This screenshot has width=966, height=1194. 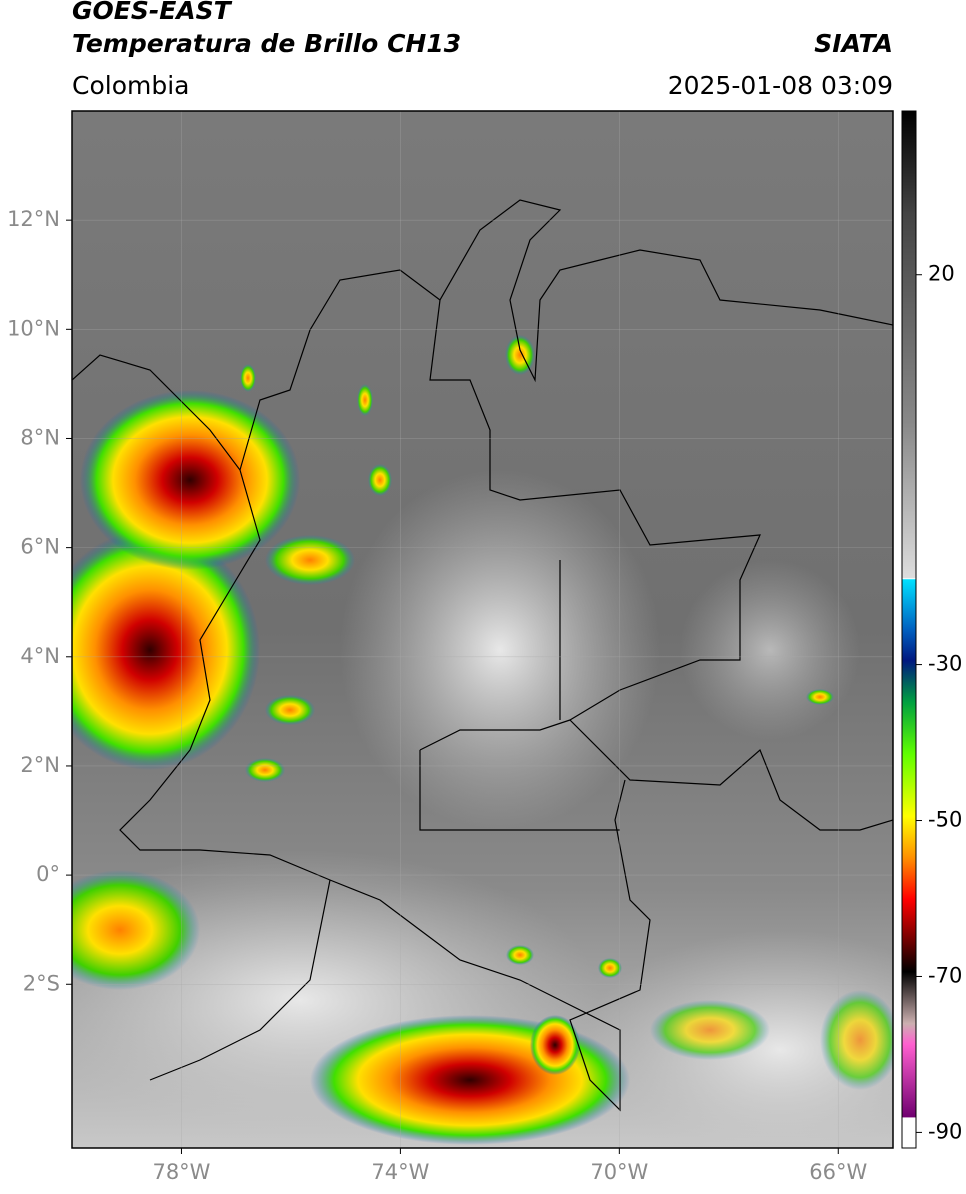 What do you see at coordinates (181, 1172) in the screenshot?
I see `x-tick-label: 78°W` at bounding box center [181, 1172].